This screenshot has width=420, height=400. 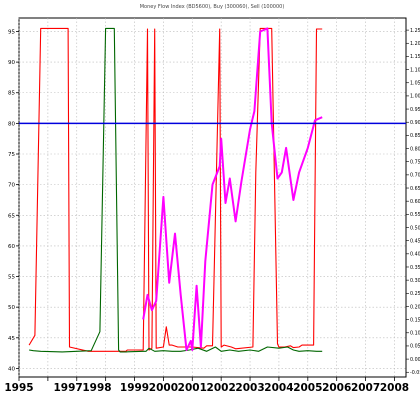 What do you see at coordinates (11, 369) in the screenshot?
I see `left-axis-tick-label: 40` at bounding box center [11, 369].